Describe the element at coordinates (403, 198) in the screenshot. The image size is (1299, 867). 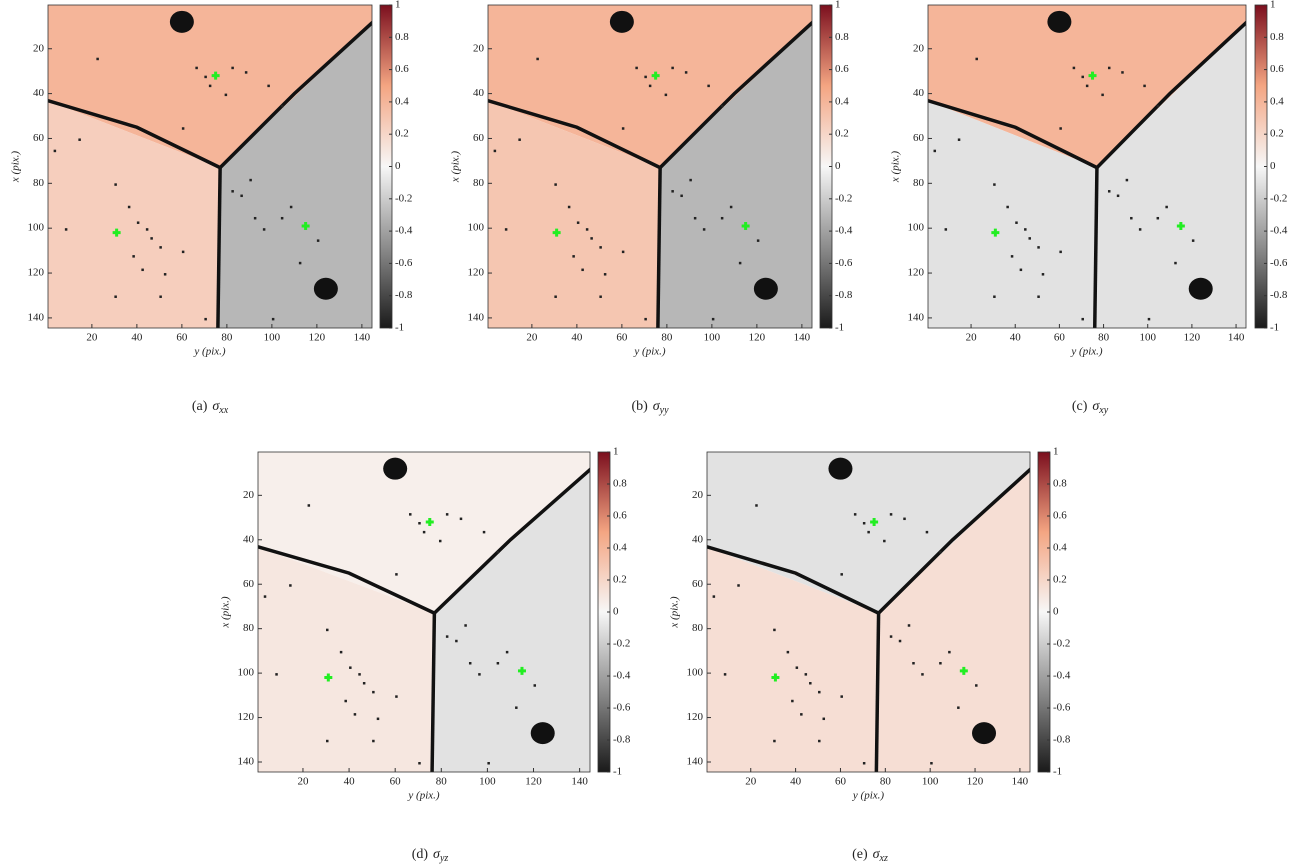
I see `colorbar-tick-label: -0.2` at that location.